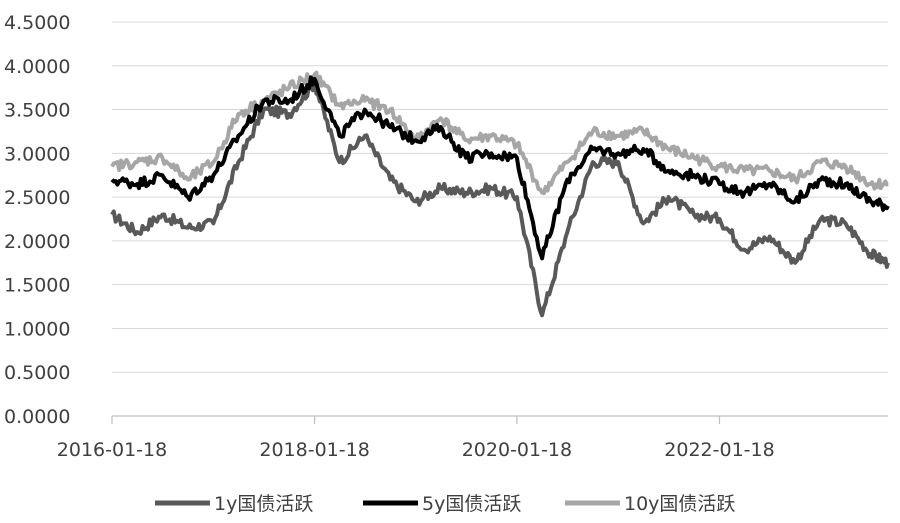 The width and height of the screenshot is (900, 523). What do you see at coordinates (314, 450) in the screenshot?
I see `x-tick-label: 2018-01-18` at bounding box center [314, 450].